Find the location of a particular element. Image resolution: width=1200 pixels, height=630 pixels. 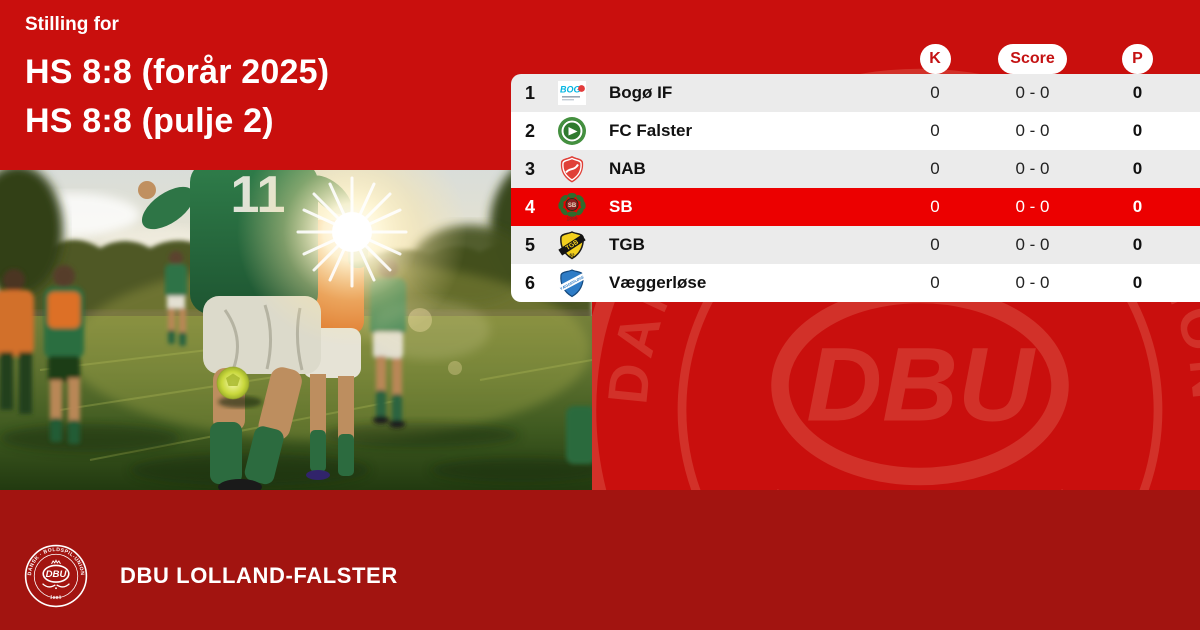

player-distant is located at coordinates (176, 298).